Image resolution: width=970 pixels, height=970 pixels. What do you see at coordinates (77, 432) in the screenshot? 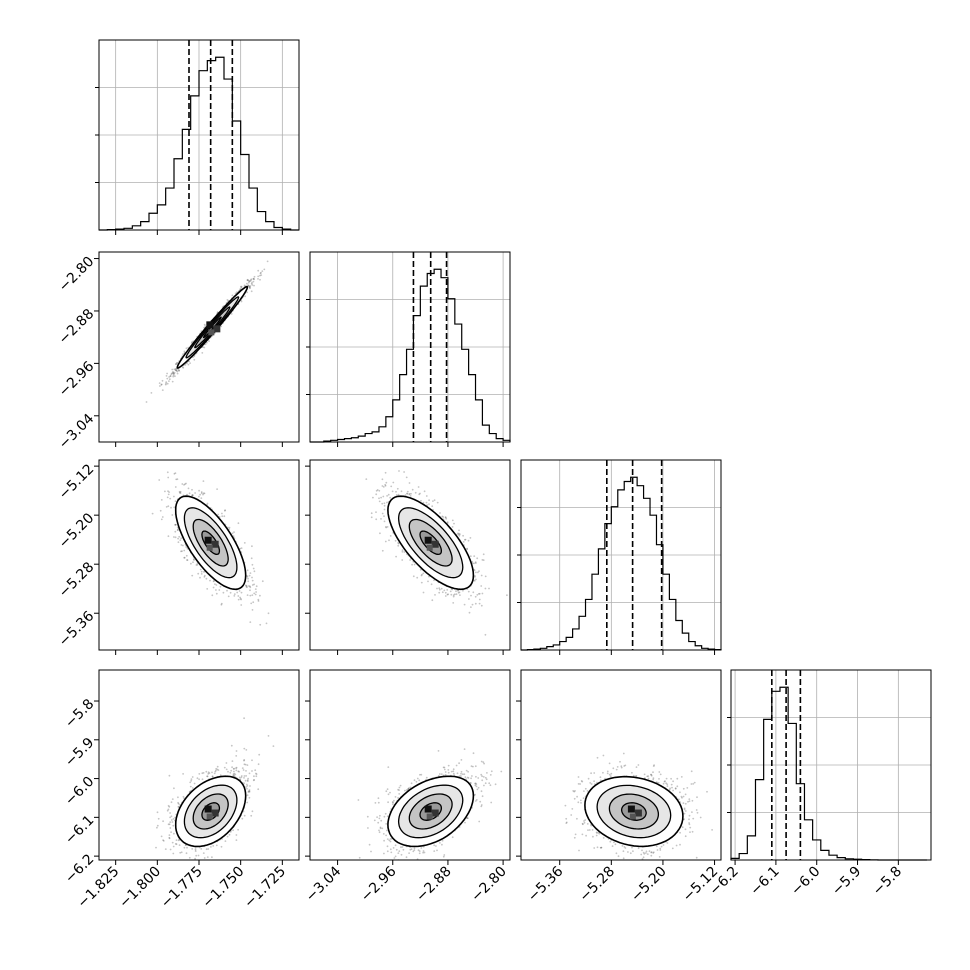
I see `y-tick-label: −3.04` at bounding box center [77, 432].